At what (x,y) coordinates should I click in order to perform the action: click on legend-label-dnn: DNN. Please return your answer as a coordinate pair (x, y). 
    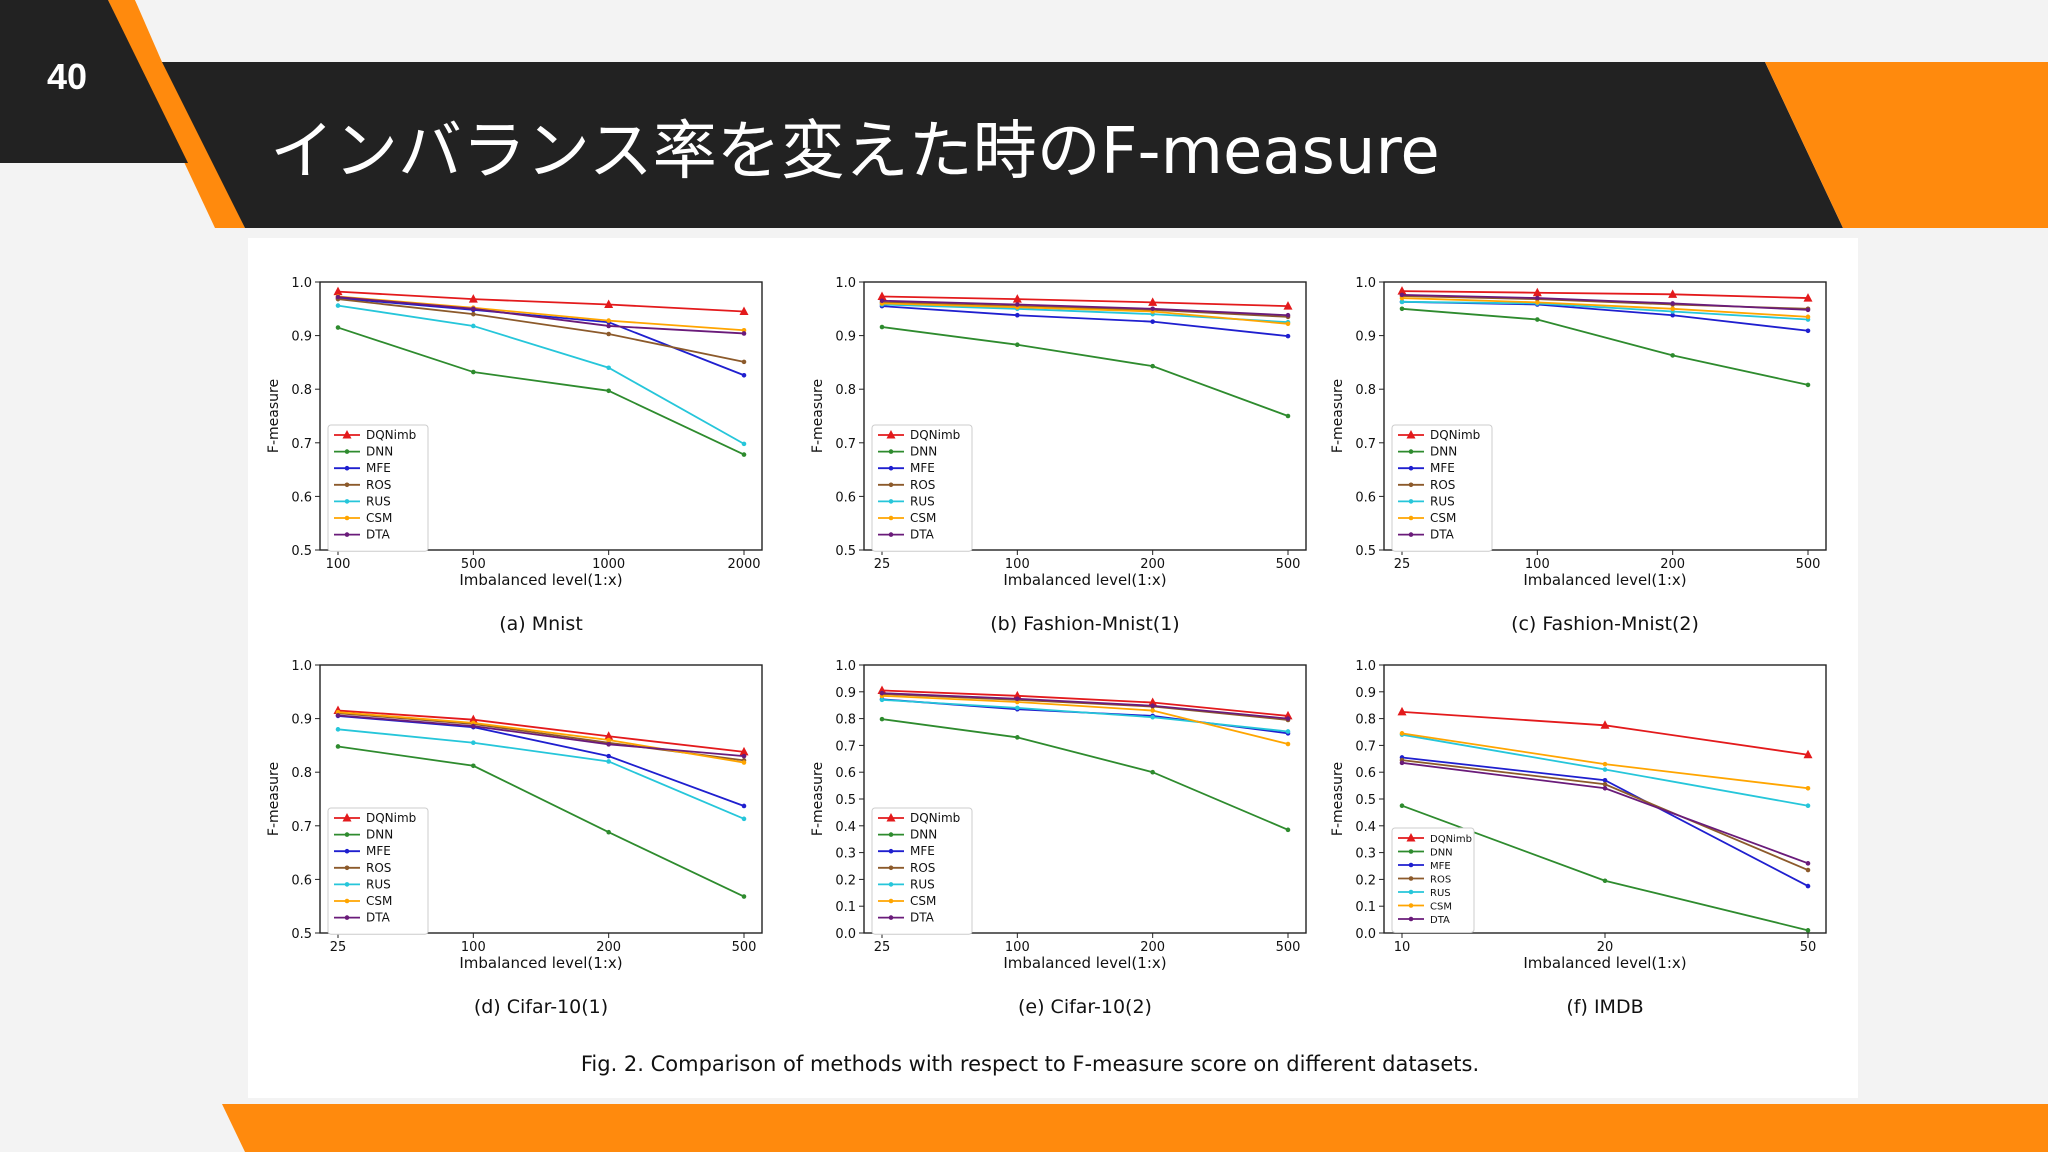
    Looking at the image, I should click on (1441, 853).